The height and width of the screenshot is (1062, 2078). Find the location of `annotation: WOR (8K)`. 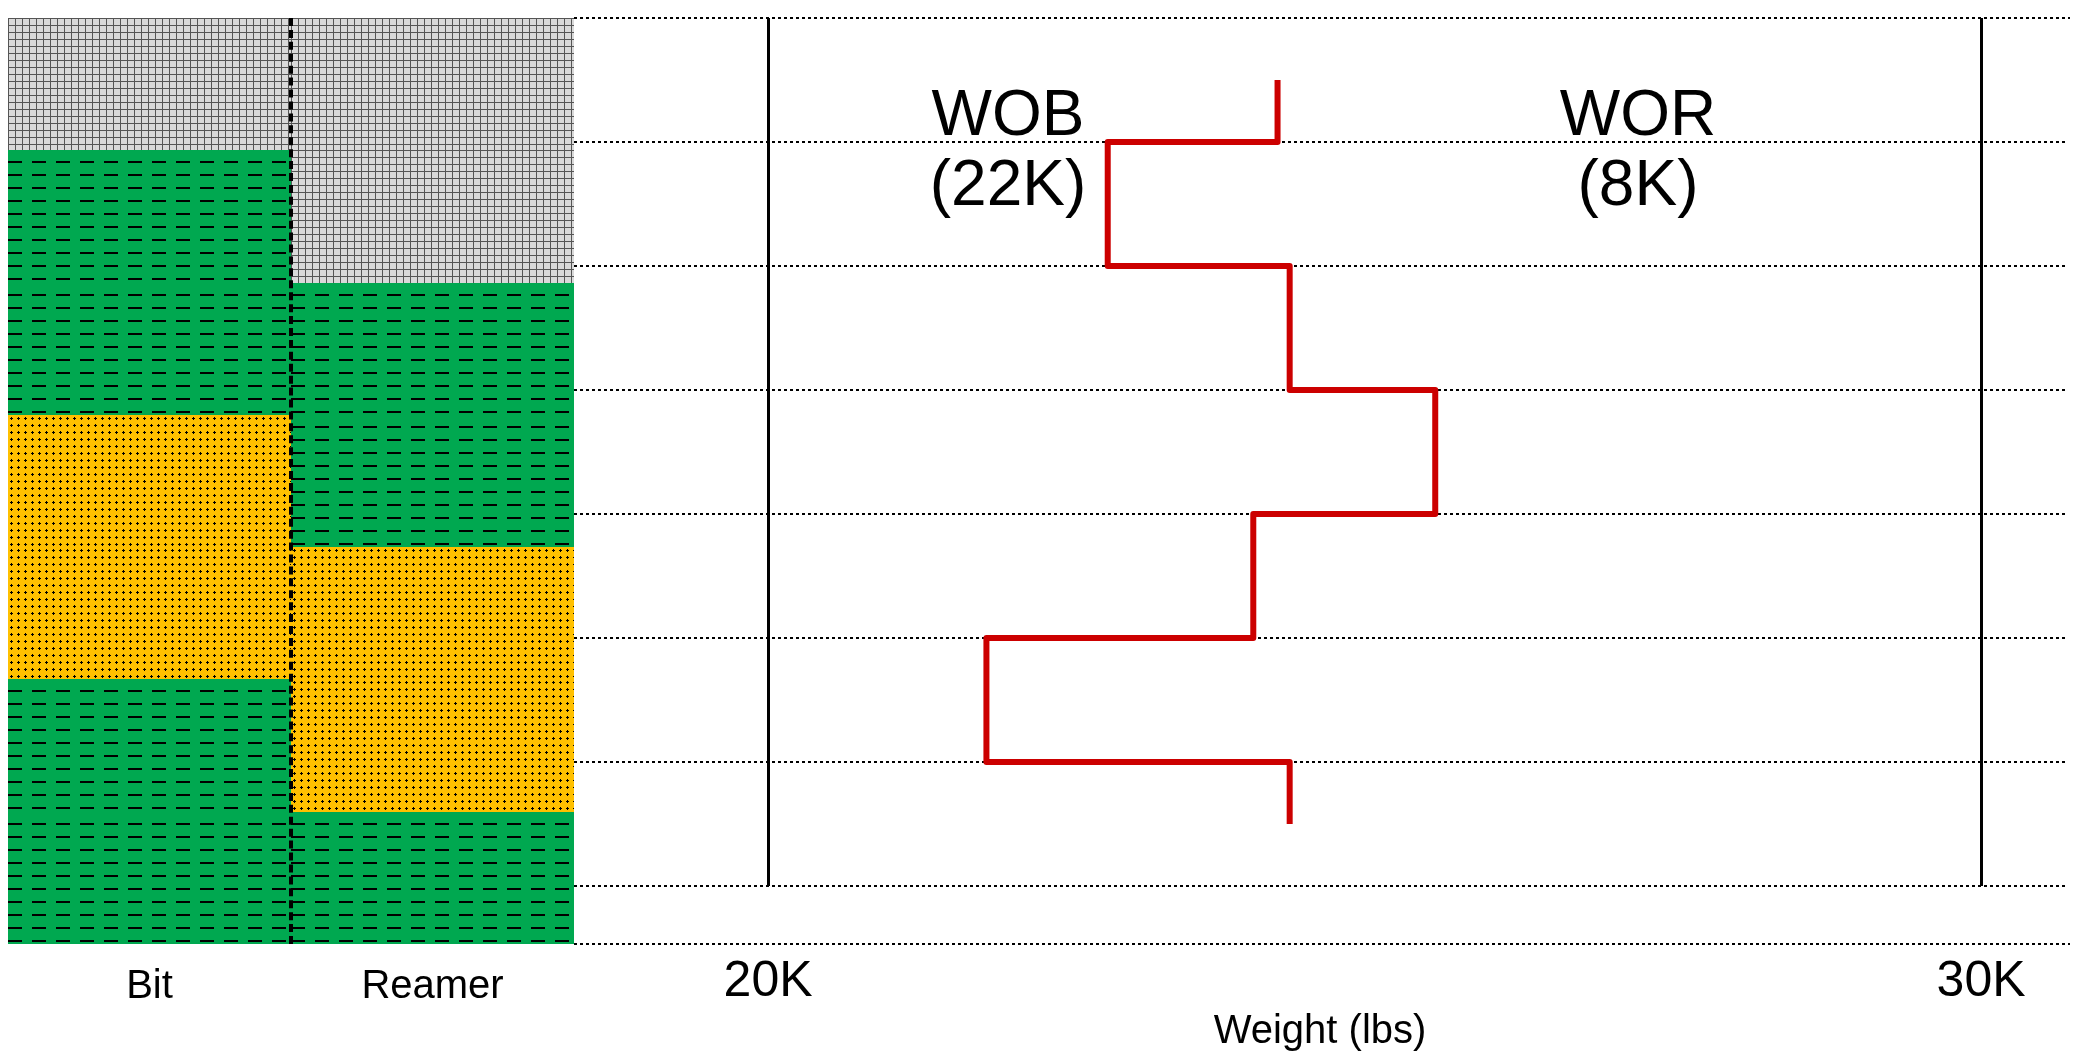

annotation: WOR (8K) is located at coordinates (1638, 148).